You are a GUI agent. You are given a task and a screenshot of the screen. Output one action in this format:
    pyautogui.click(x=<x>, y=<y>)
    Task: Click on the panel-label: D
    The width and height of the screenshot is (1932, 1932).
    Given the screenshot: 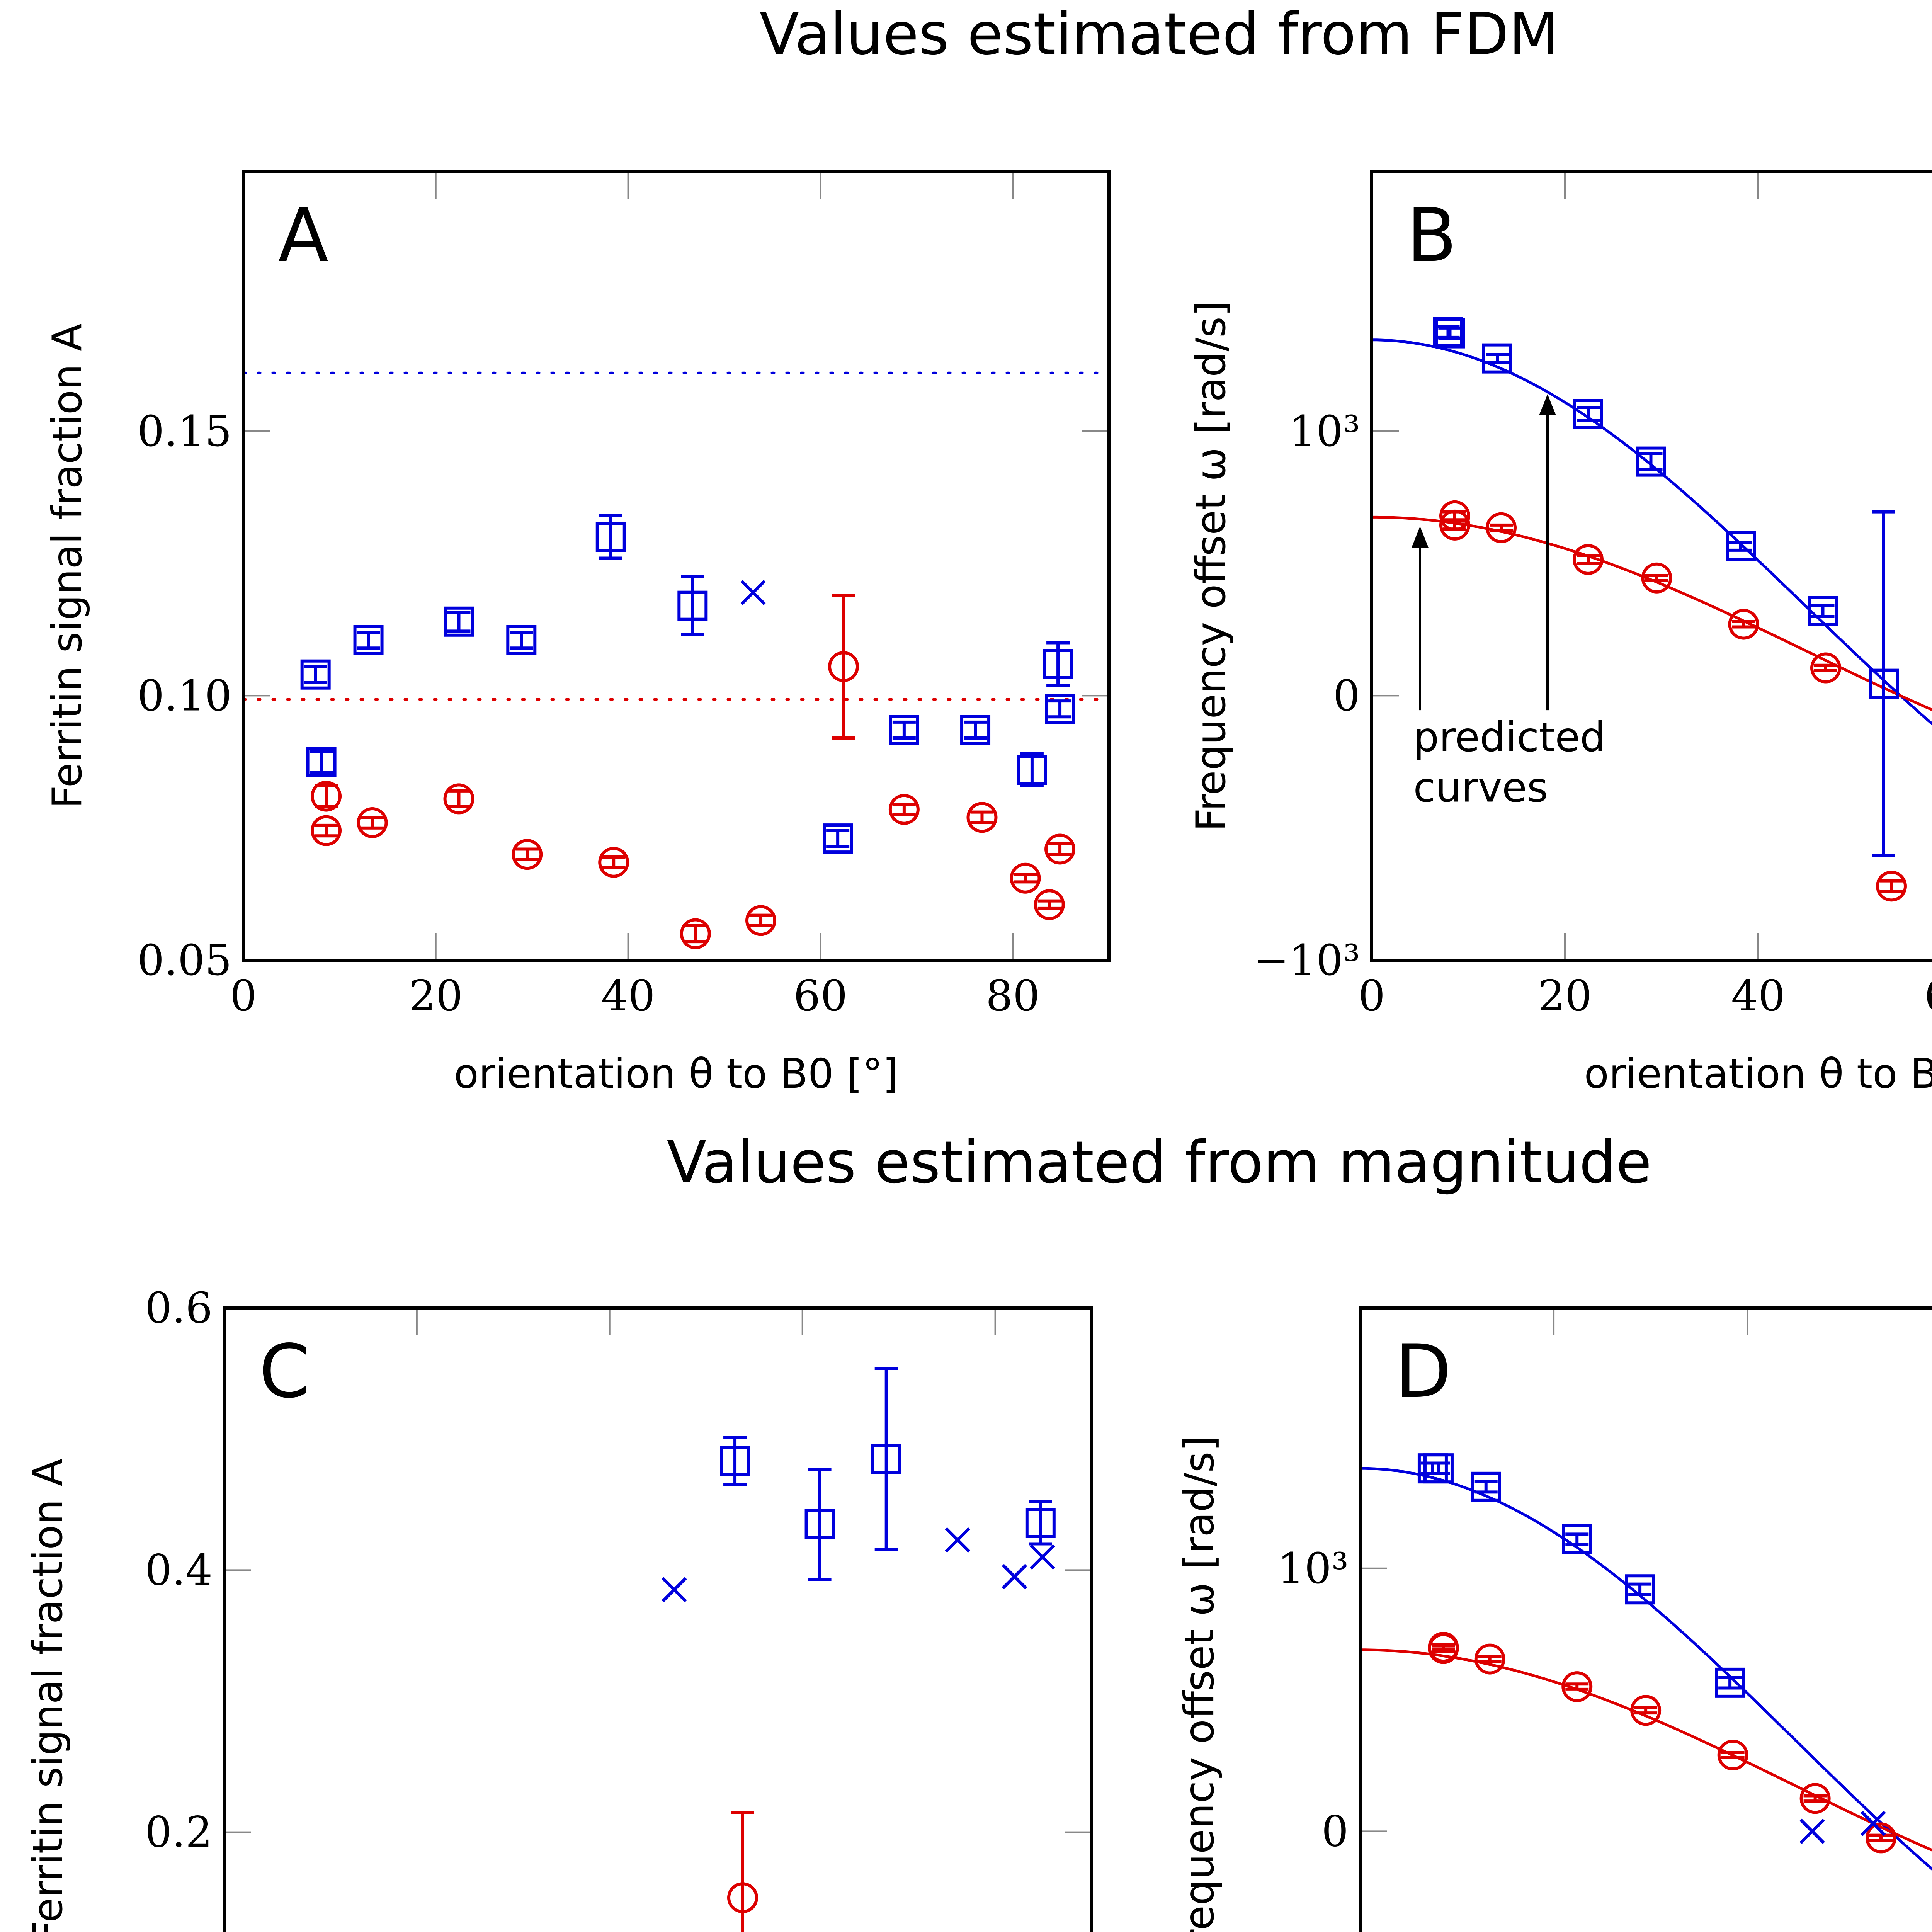 What is the action you would take?
    pyautogui.click(x=1423, y=1371)
    